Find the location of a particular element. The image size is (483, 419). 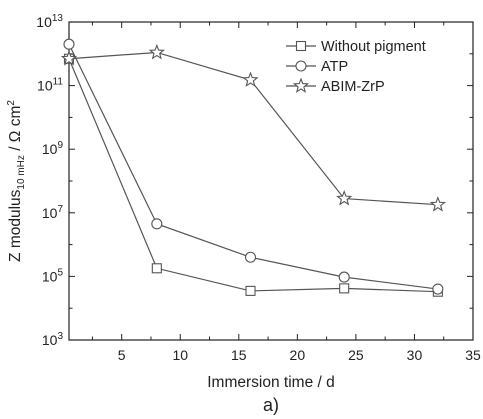

x-tick-label: 20 is located at coordinates (298, 355).